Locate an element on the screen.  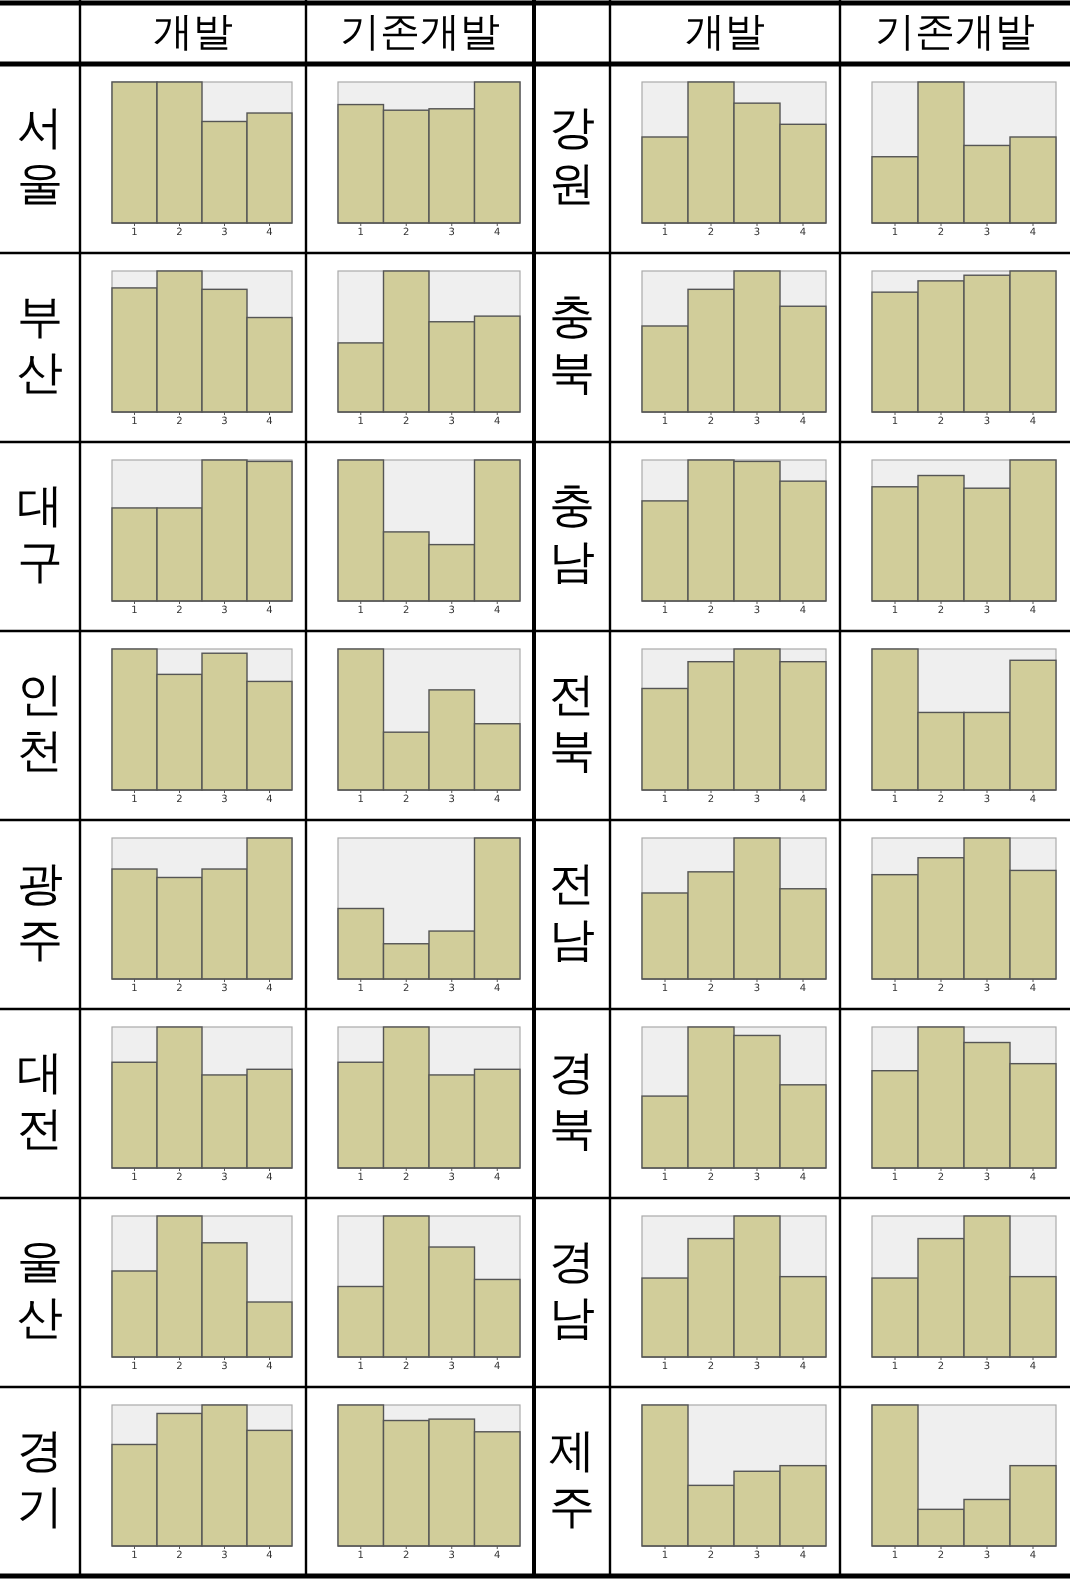
text: 제주 is located at coordinates (572, 1480).